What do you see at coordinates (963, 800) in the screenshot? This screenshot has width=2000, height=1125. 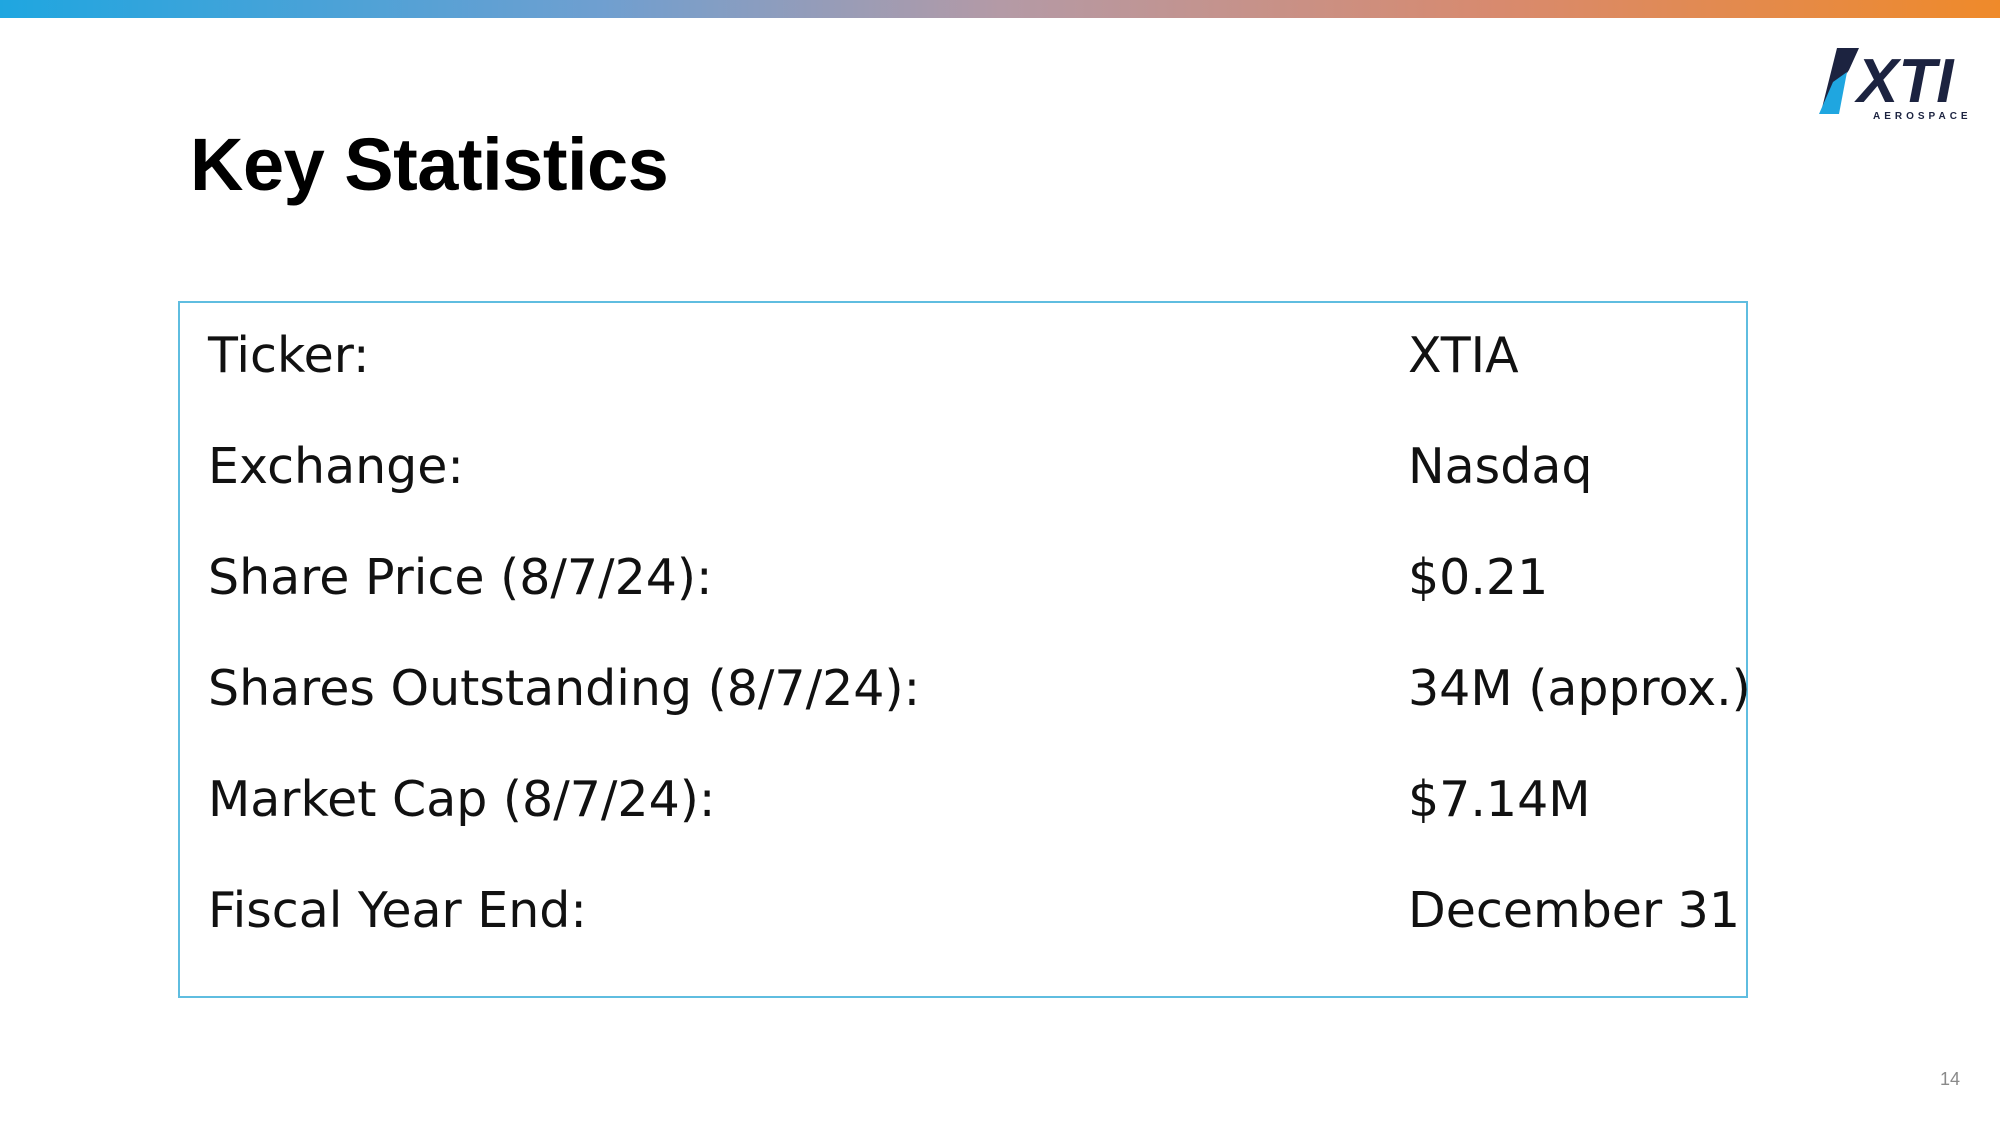 I see `stat-row-market-cap: Market Cap (8/7/24): $7.14M` at bounding box center [963, 800].